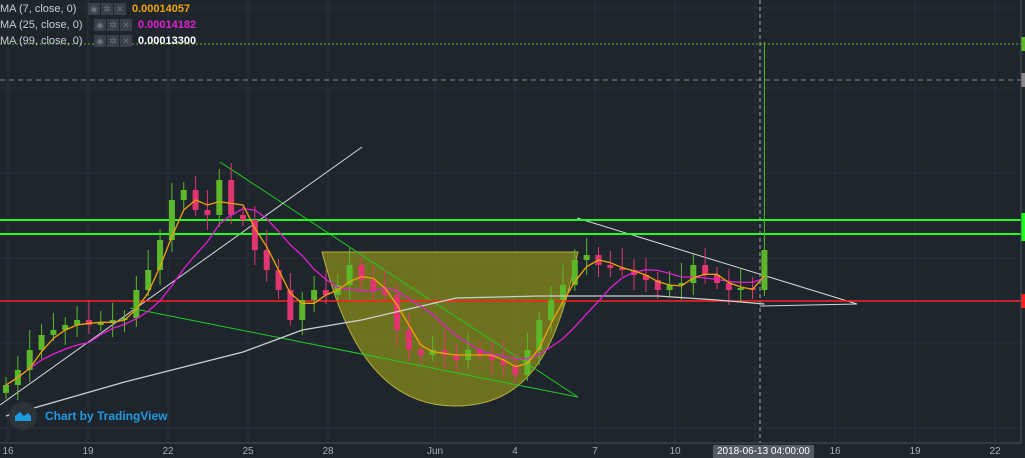 The height and width of the screenshot is (458, 1025). Describe the element at coordinates (595, 451) in the screenshot. I see `time-axis-label: 7` at that location.